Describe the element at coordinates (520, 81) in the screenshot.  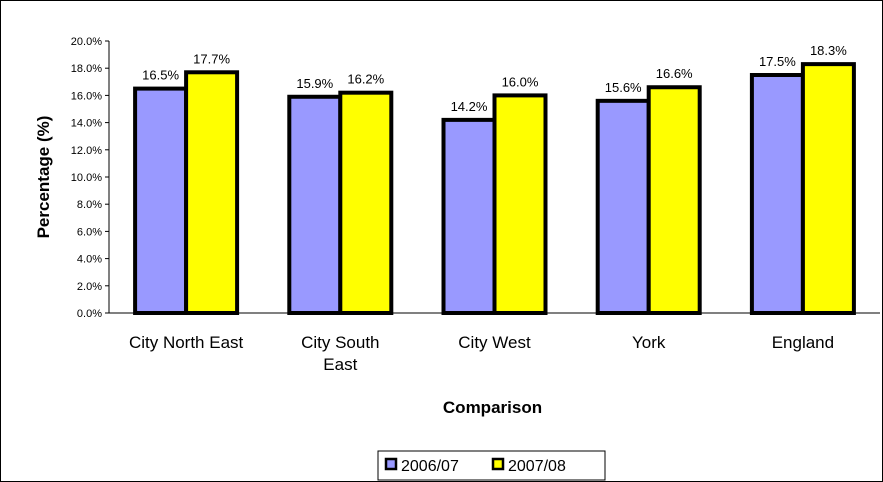
I see `data-label: 16.0%` at that location.